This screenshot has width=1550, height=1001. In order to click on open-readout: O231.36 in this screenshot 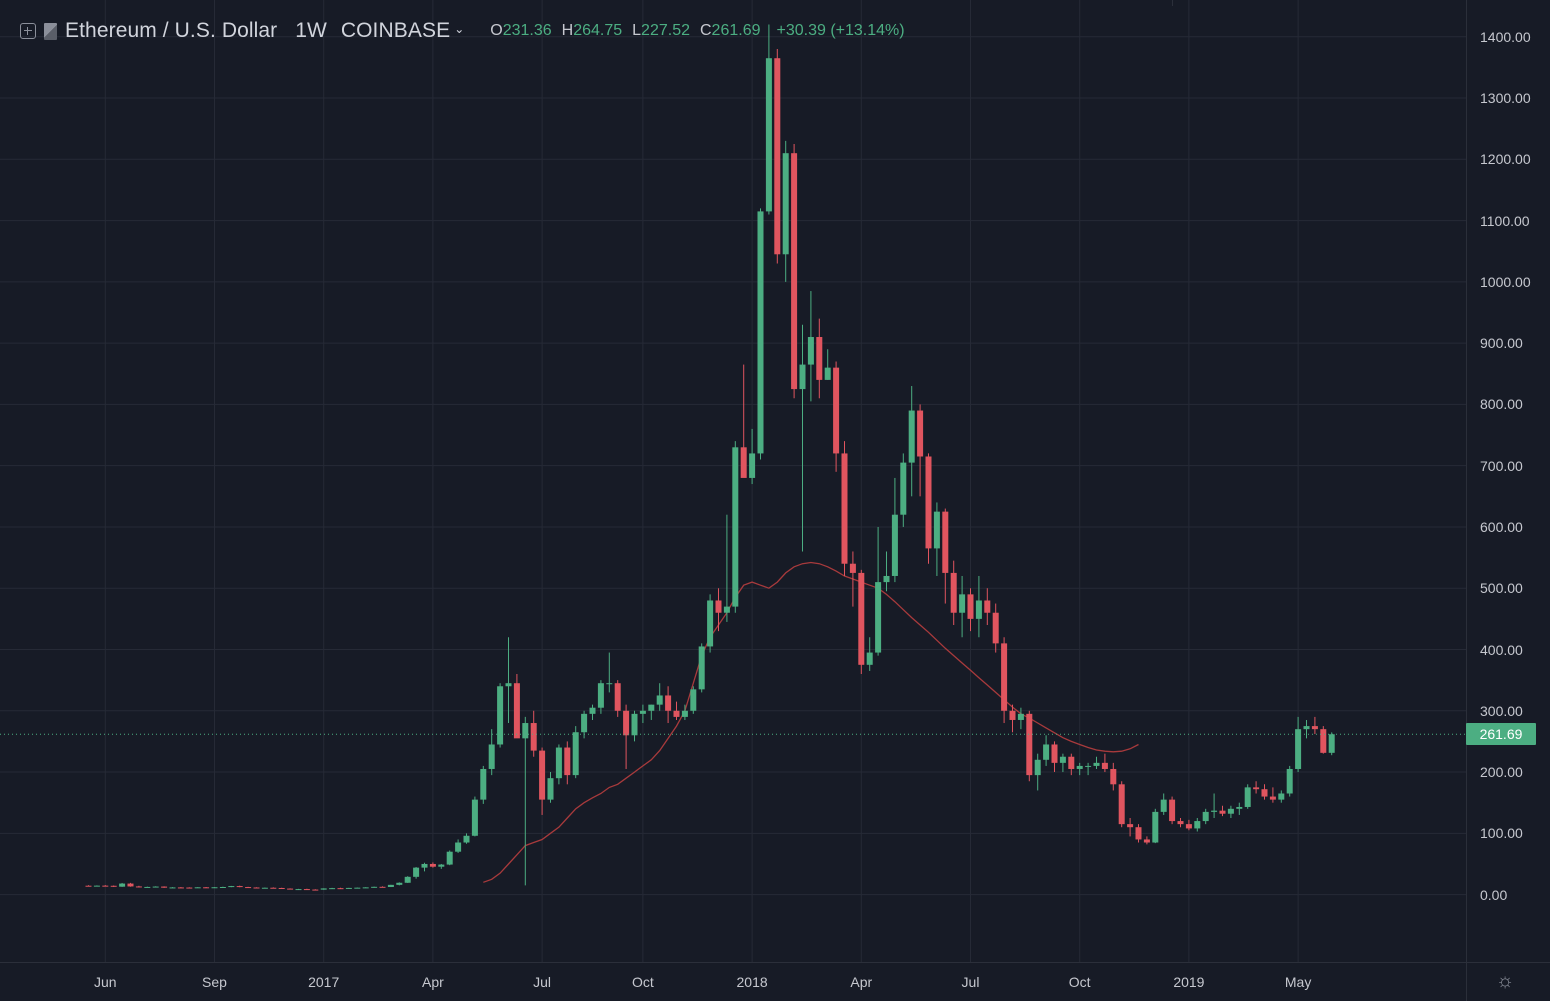, I will do `click(520, 31)`.